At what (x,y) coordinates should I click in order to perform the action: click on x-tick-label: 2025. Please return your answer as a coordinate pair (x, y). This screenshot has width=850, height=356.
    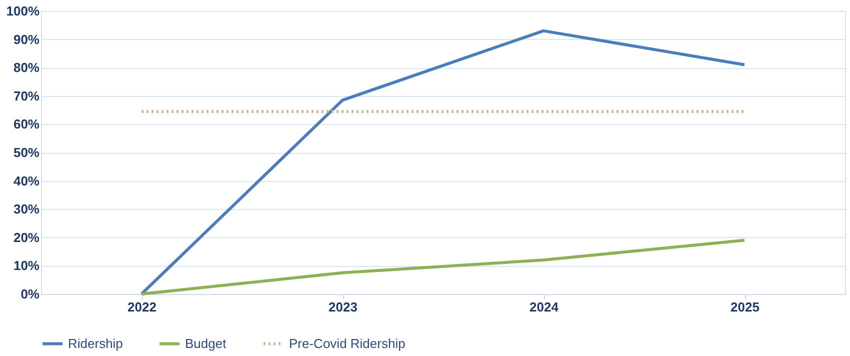
    Looking at the image, I should click on (745, 307).